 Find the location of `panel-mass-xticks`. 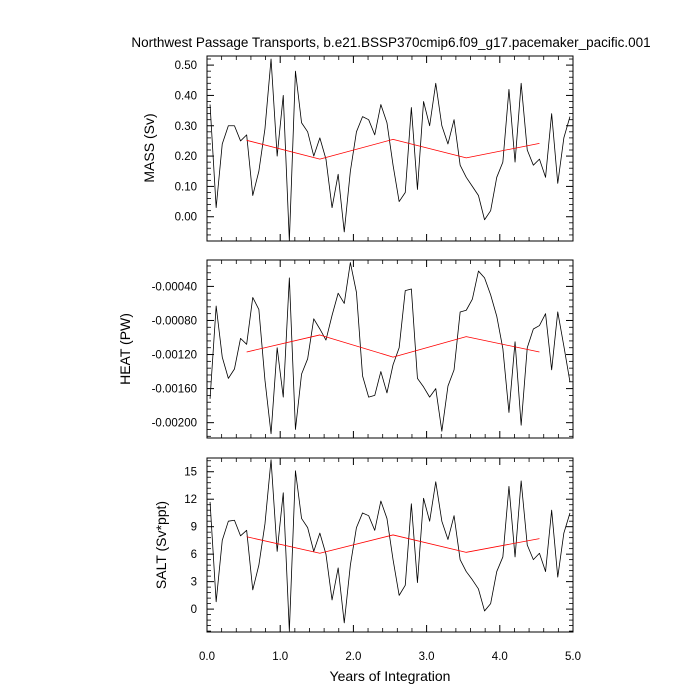

panel-mass-xticks is located at coordinates (390, 148).